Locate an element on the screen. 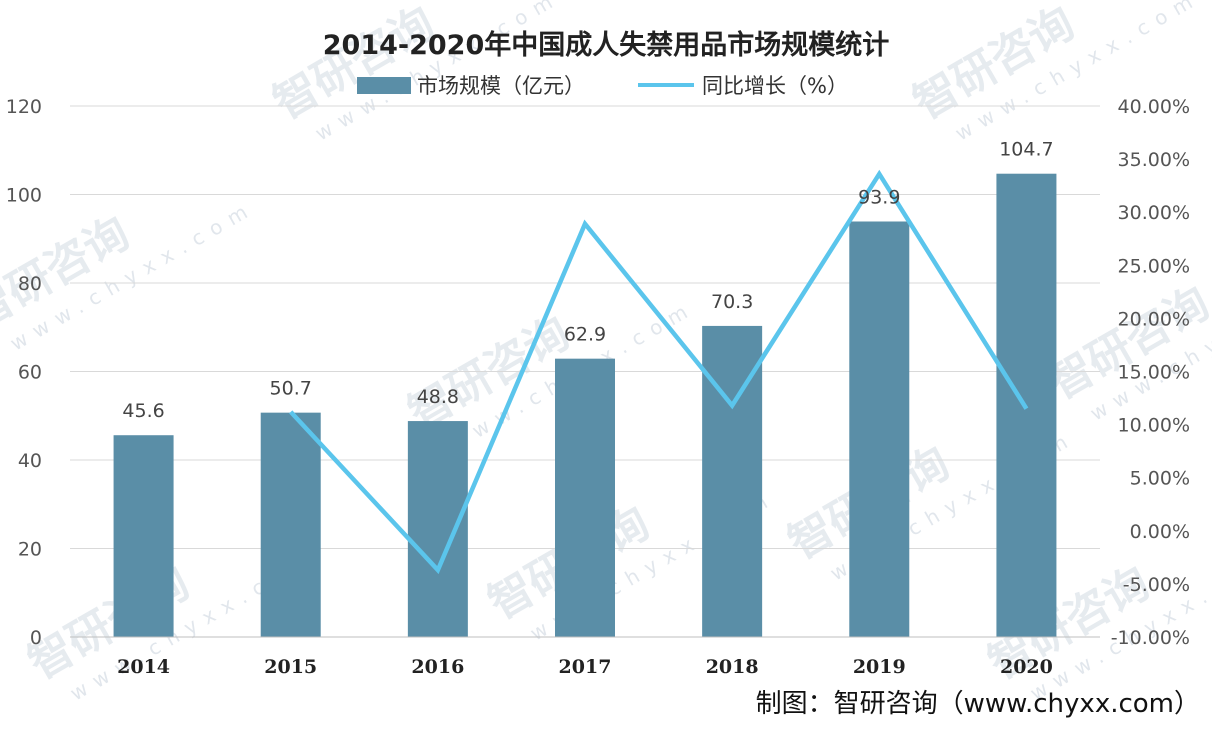  x-tick-label: 2017 is located at coordinates (585, 667).